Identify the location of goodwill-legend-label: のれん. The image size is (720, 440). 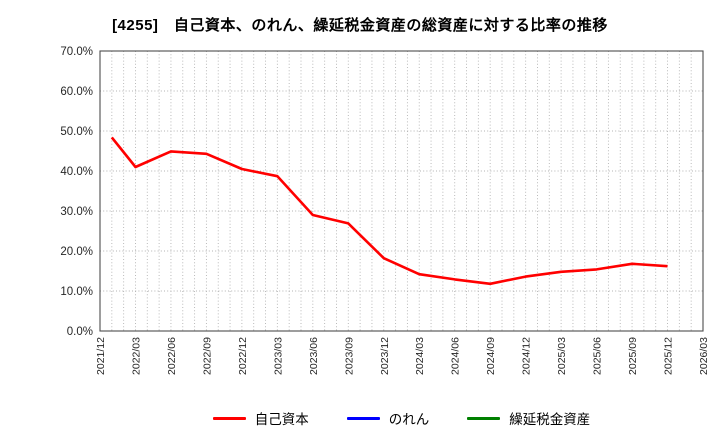
(409, 419).